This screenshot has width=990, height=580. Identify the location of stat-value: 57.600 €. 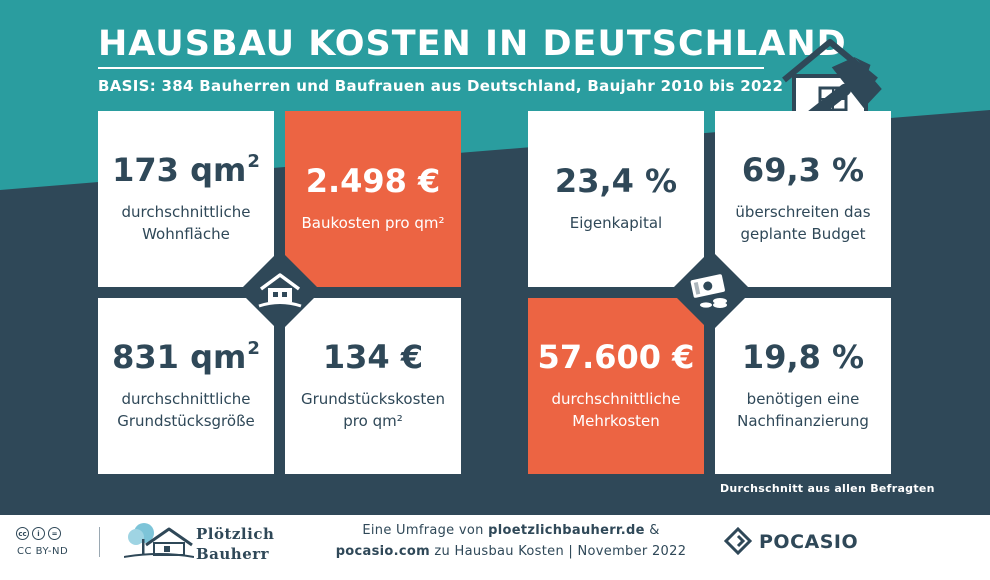
(616, 356).